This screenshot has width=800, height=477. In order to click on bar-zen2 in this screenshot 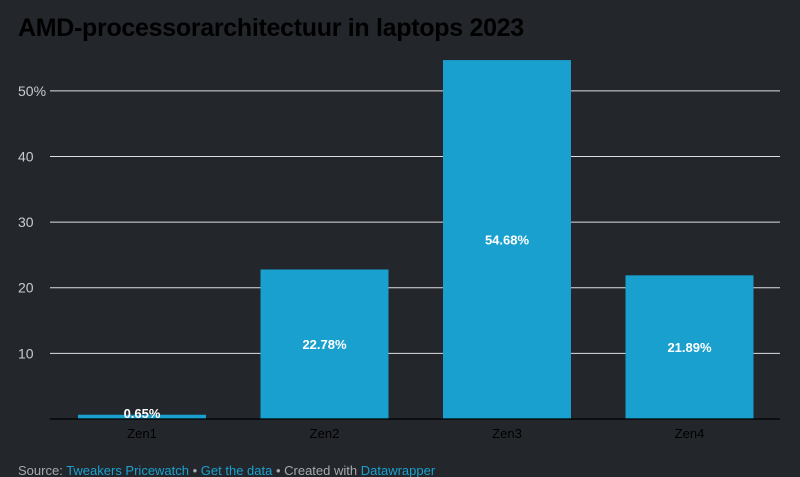, I will do `click(324, 344)`.